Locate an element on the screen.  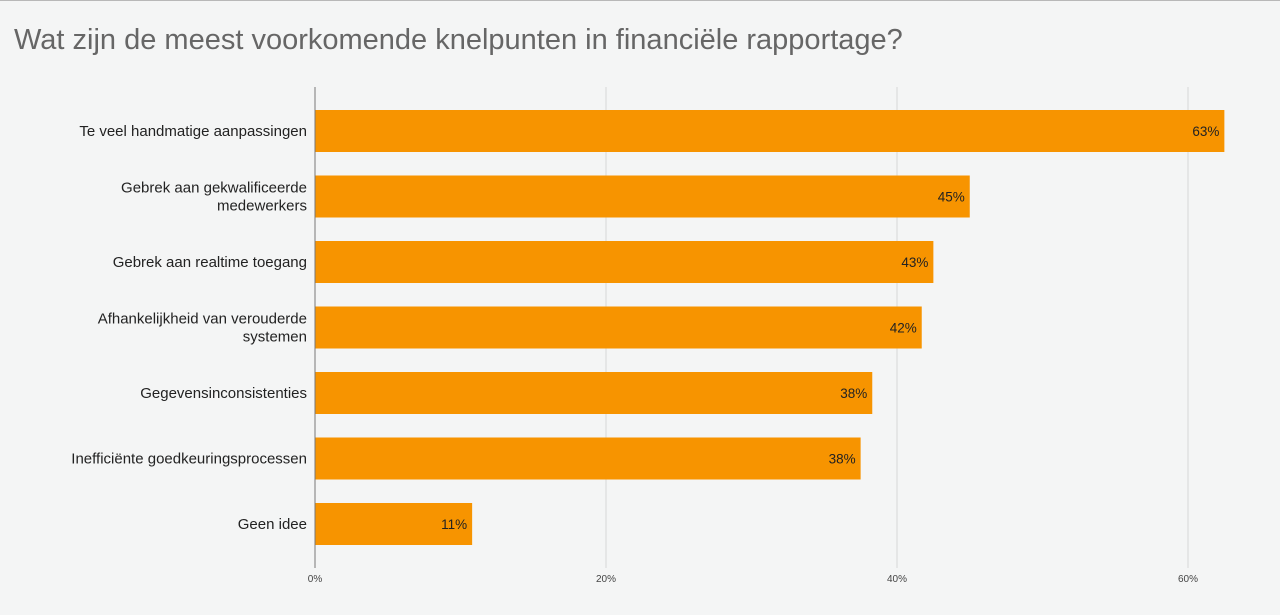
category-label: Inefficiënte goedkeuringsprocessen is located at coordinates (189, 459).